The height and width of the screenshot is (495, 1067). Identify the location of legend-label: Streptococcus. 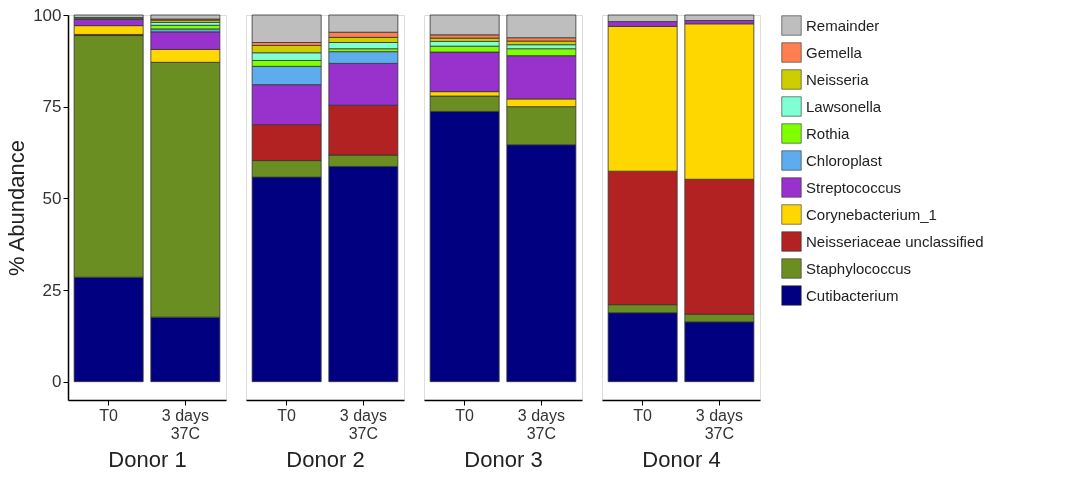
(854, 187).